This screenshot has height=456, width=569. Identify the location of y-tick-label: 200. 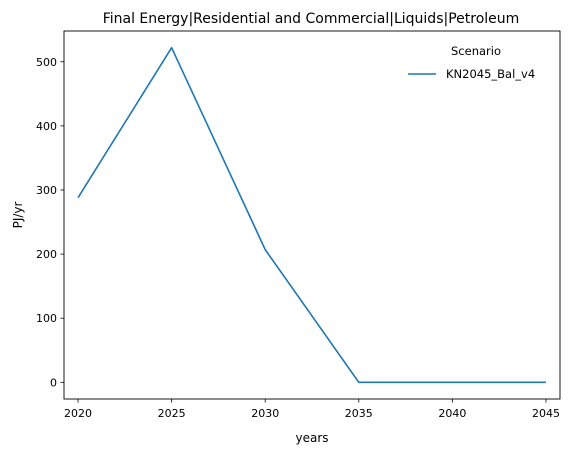
(46, 254).